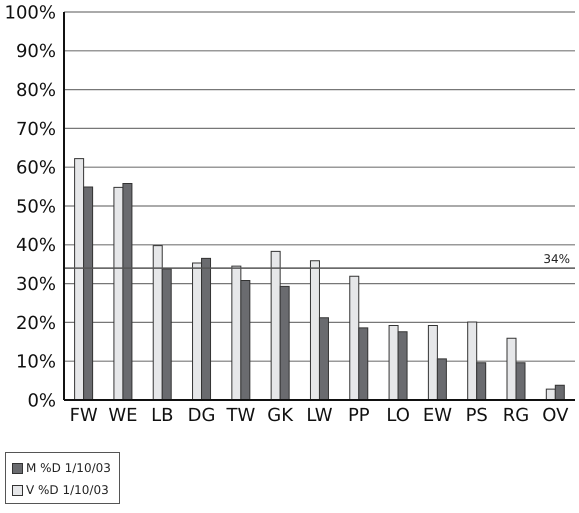 Image resolution: width=579 pixels, height=513 pixels. Describe the element at coordinates (36, 51) in the screenshot. I see `y-tick-label: 90%` at that location.